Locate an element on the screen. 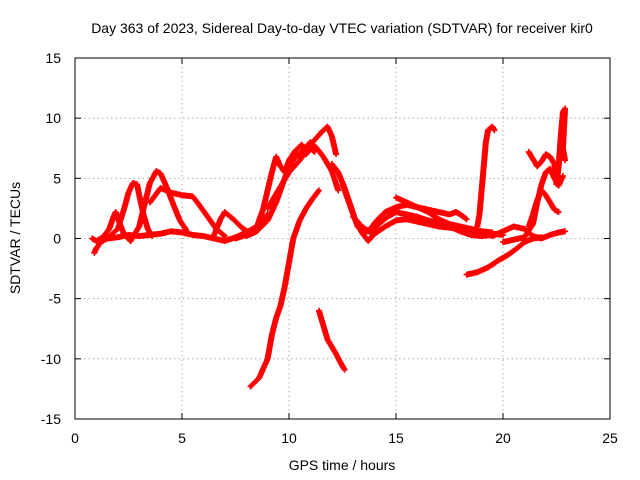  y-tick-label: 10 is located at coordinates (53, 118).